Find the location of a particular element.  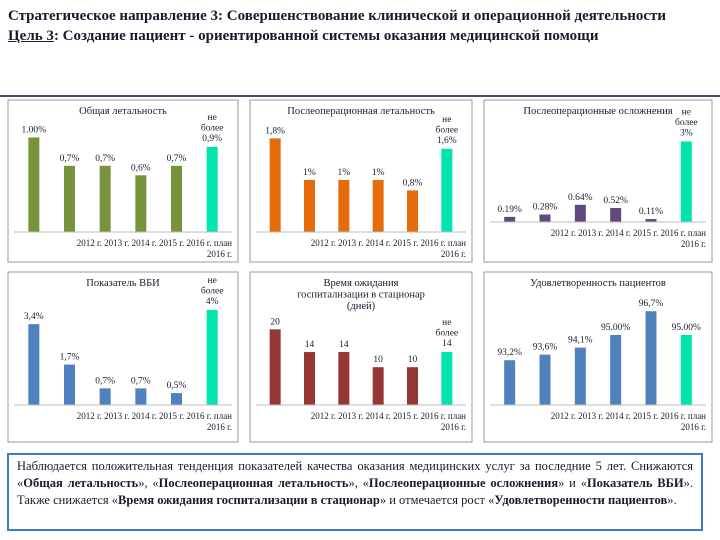

chart-title: Удовлетворенность пациентов is located at coordinates (598, 283).